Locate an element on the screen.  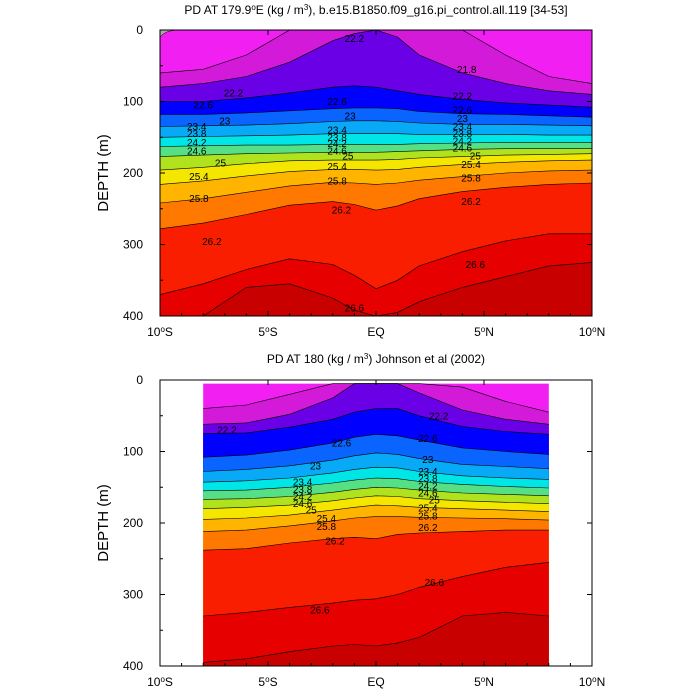
contour-line-26.6 is located at coordinates (376, 264).